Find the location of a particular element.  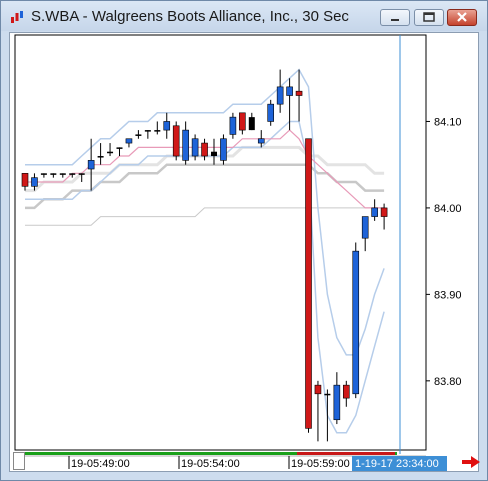

chart-app-icon is located at coordinates (17, 17).